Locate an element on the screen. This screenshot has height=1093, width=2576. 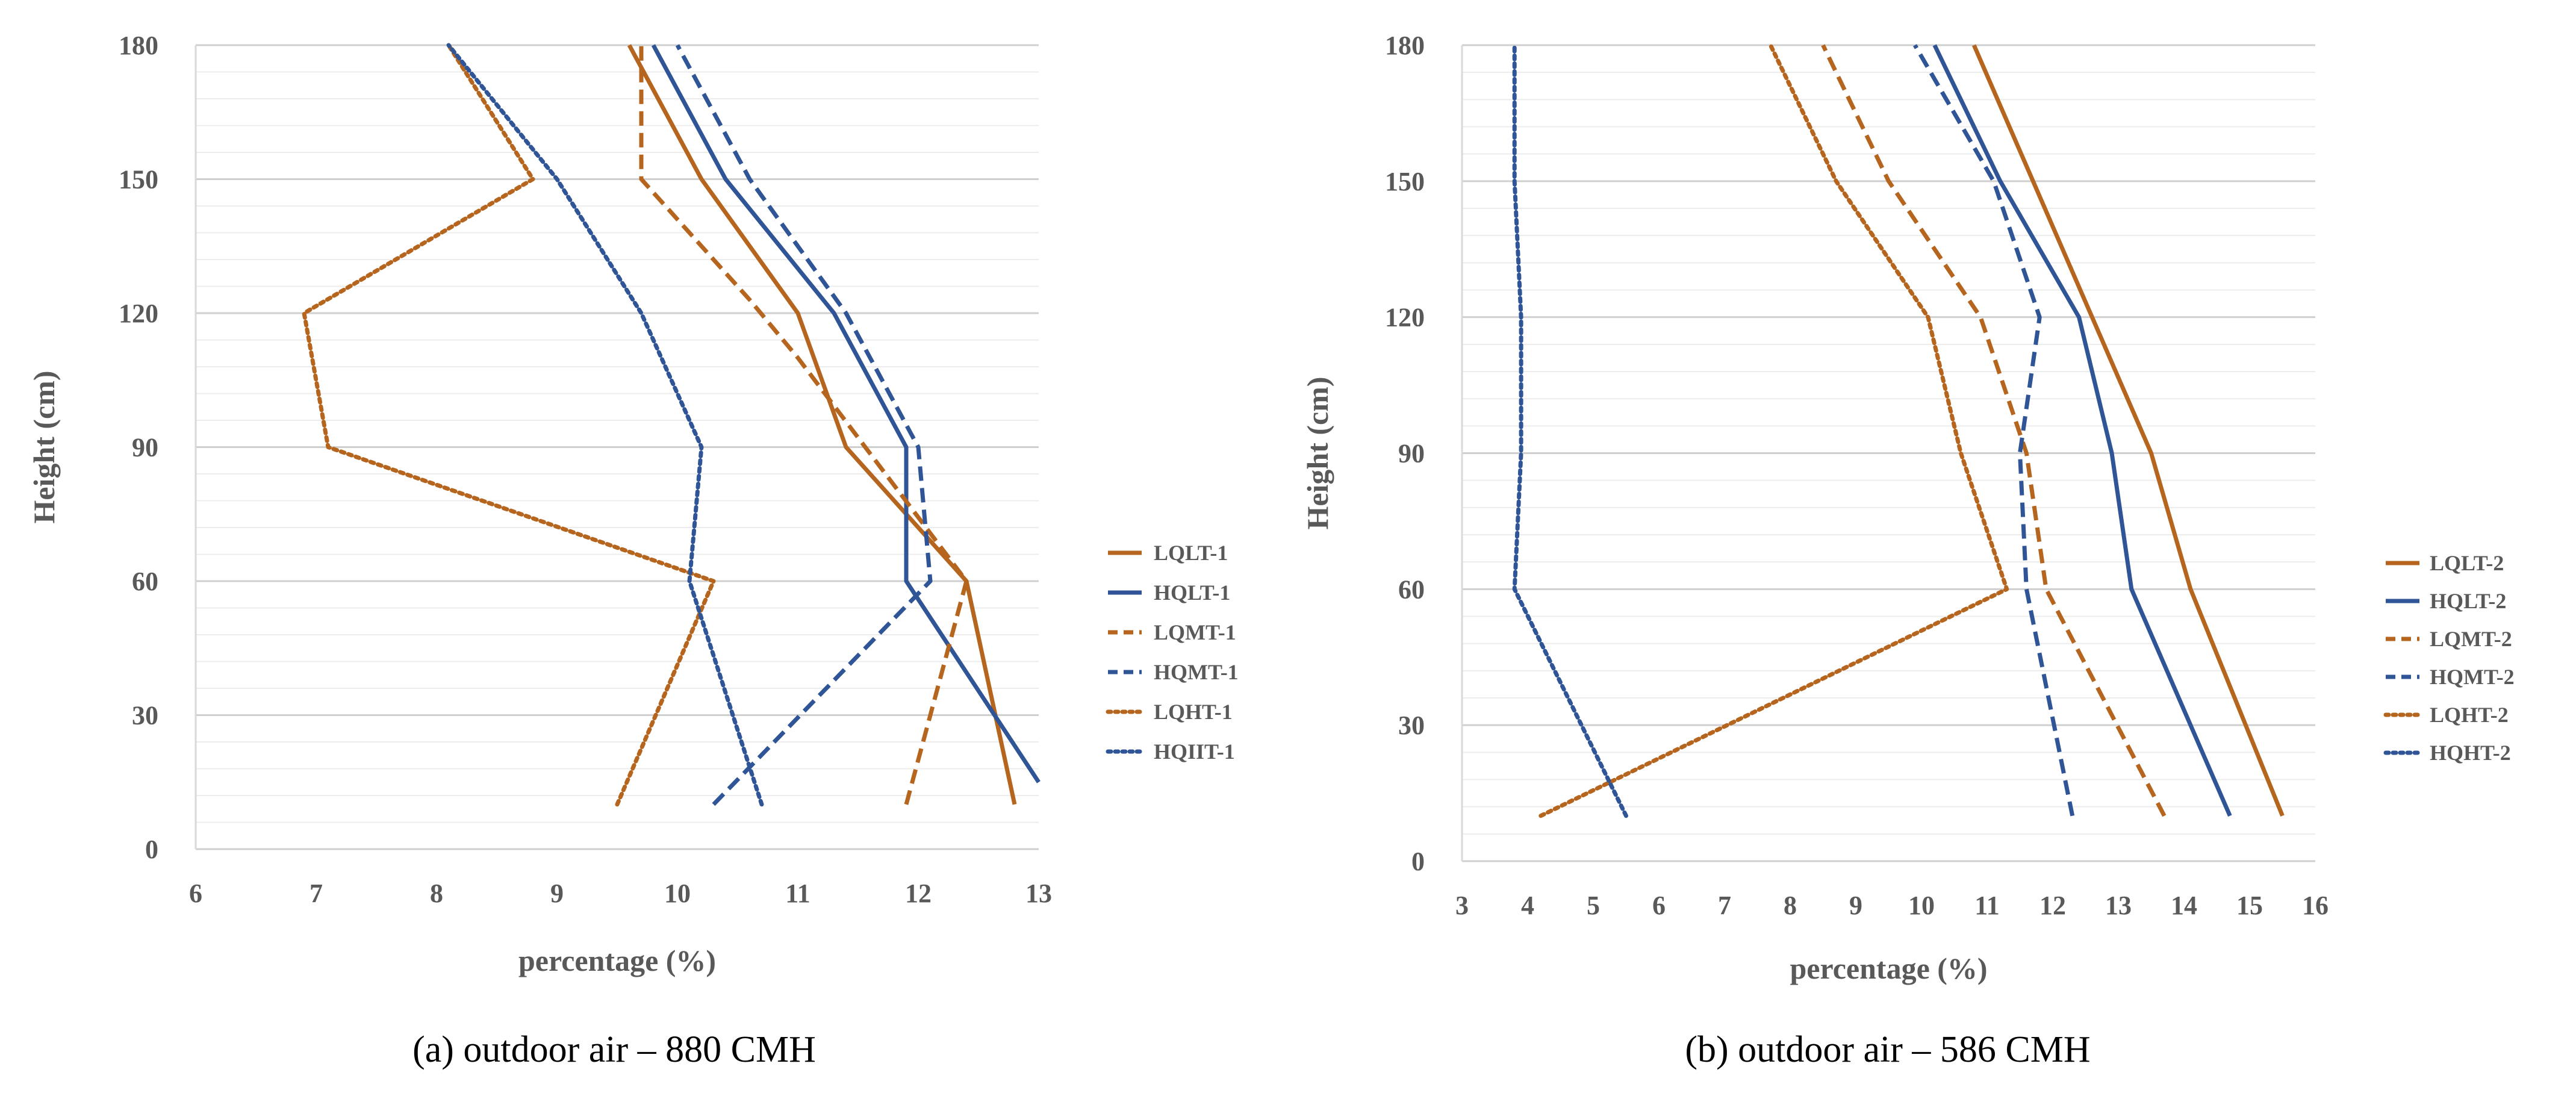
chart-caption: (a) outdoor air – 880 CMH is located at coordinates (614, 1049).